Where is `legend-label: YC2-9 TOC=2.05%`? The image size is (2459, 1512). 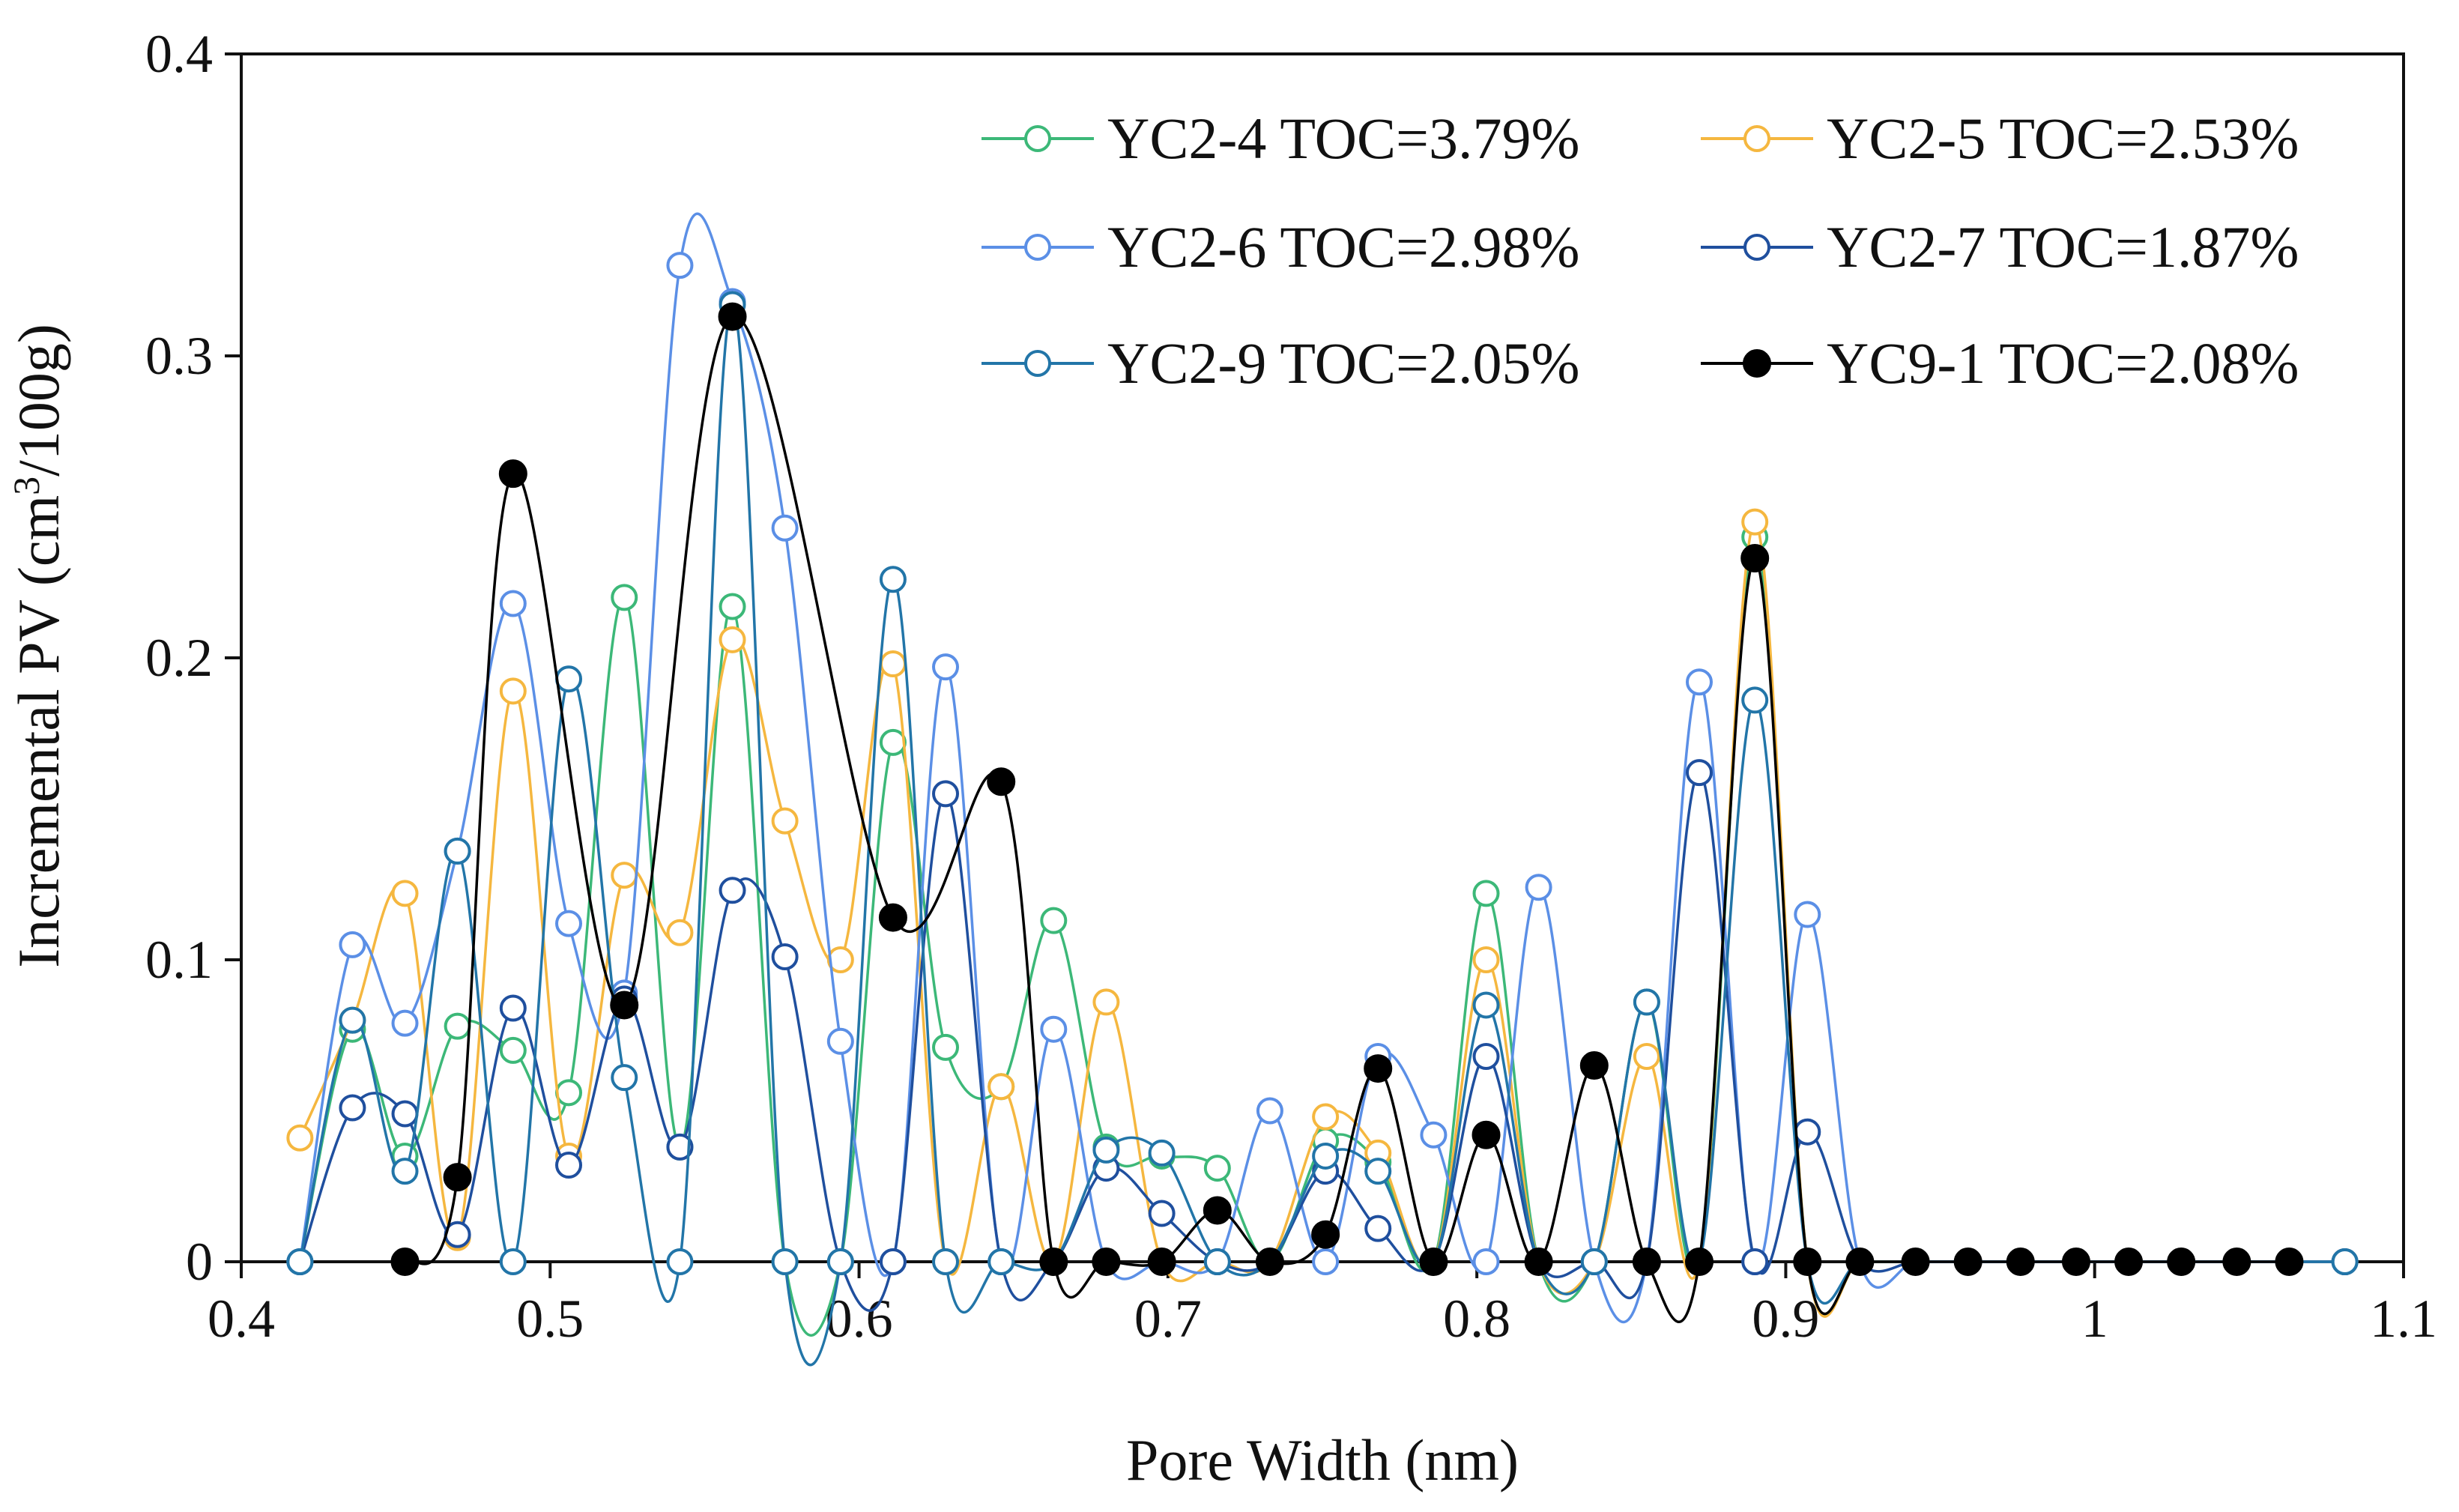
legend-label: YC2-9 TOC=2.05% is located at coordinates (1343, 363).